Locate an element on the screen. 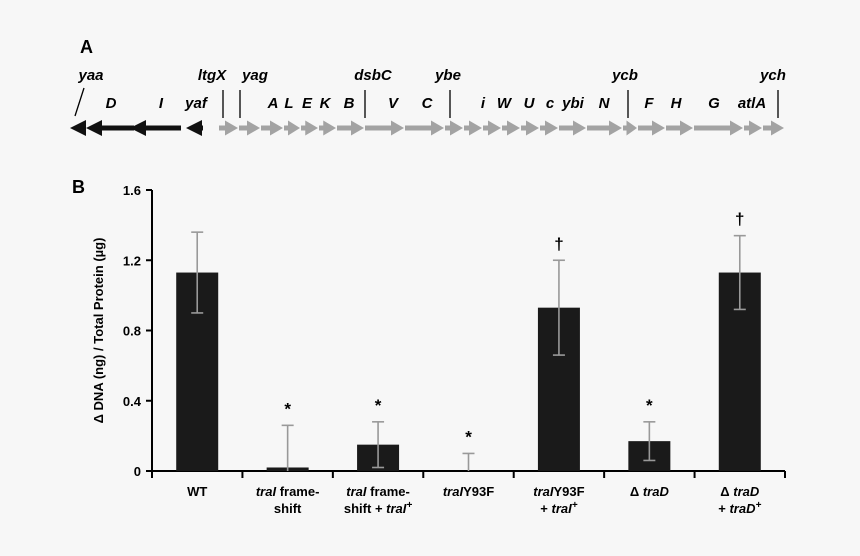  gene-label-c: c is located at coordinates (550, 103).